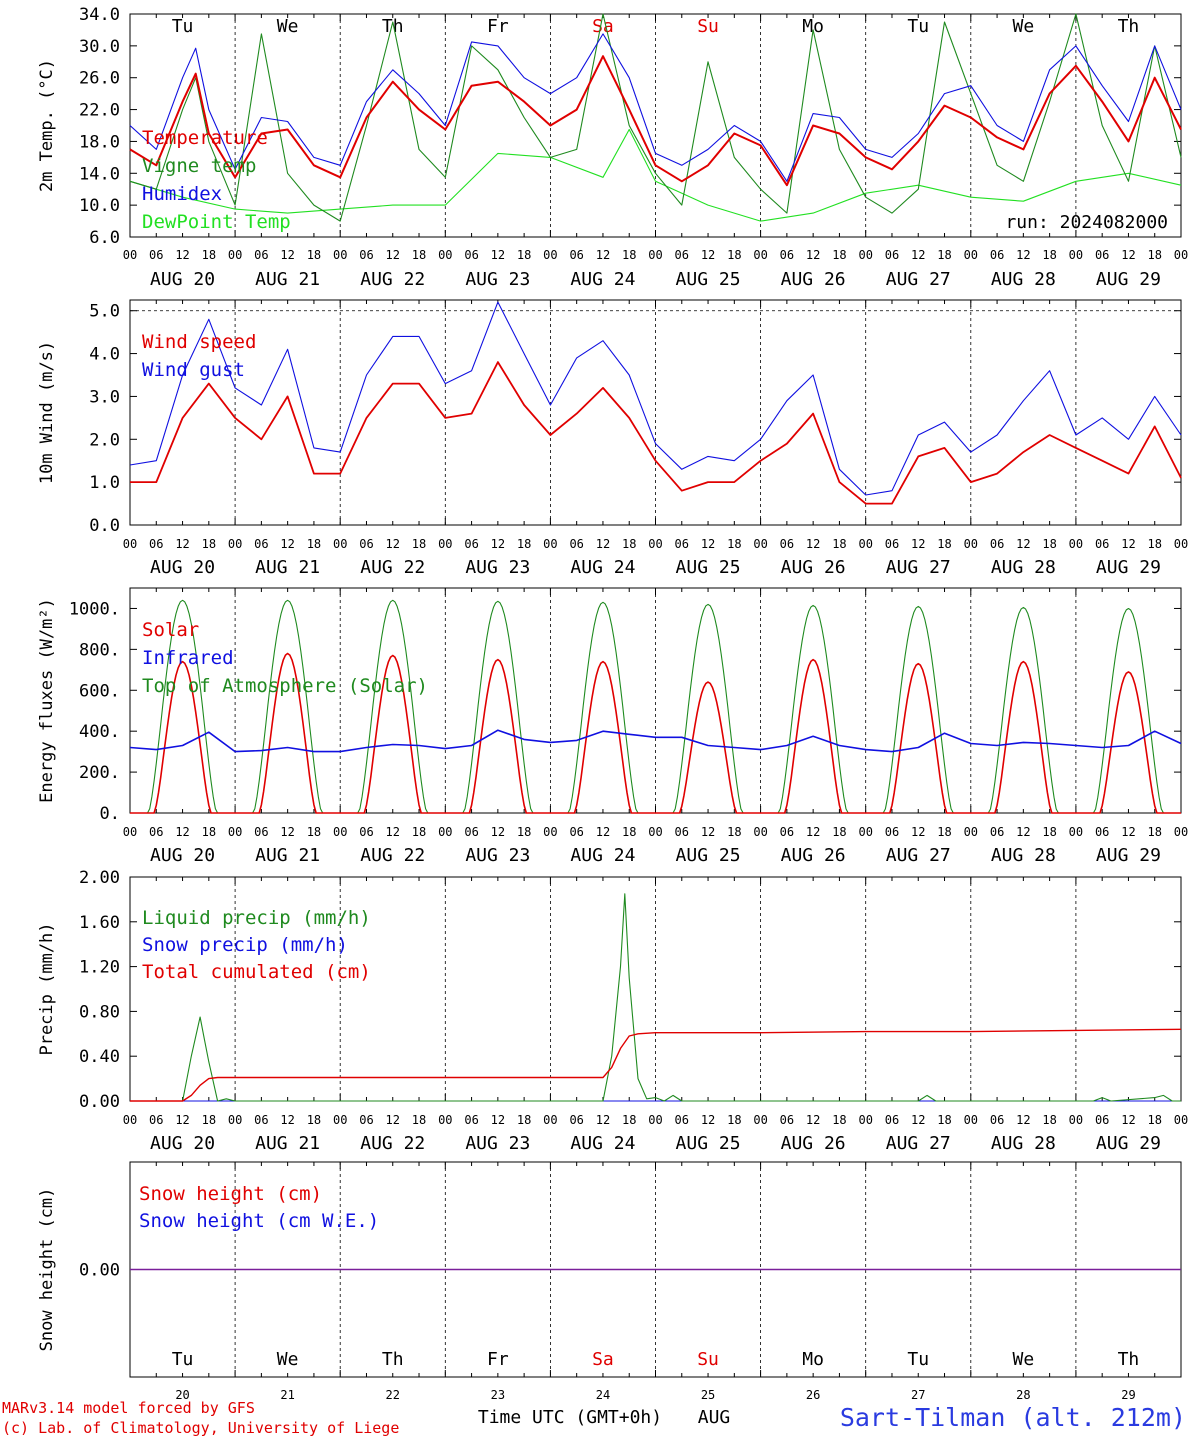  I want to click on weekday-label: Su, so click(708, 26).